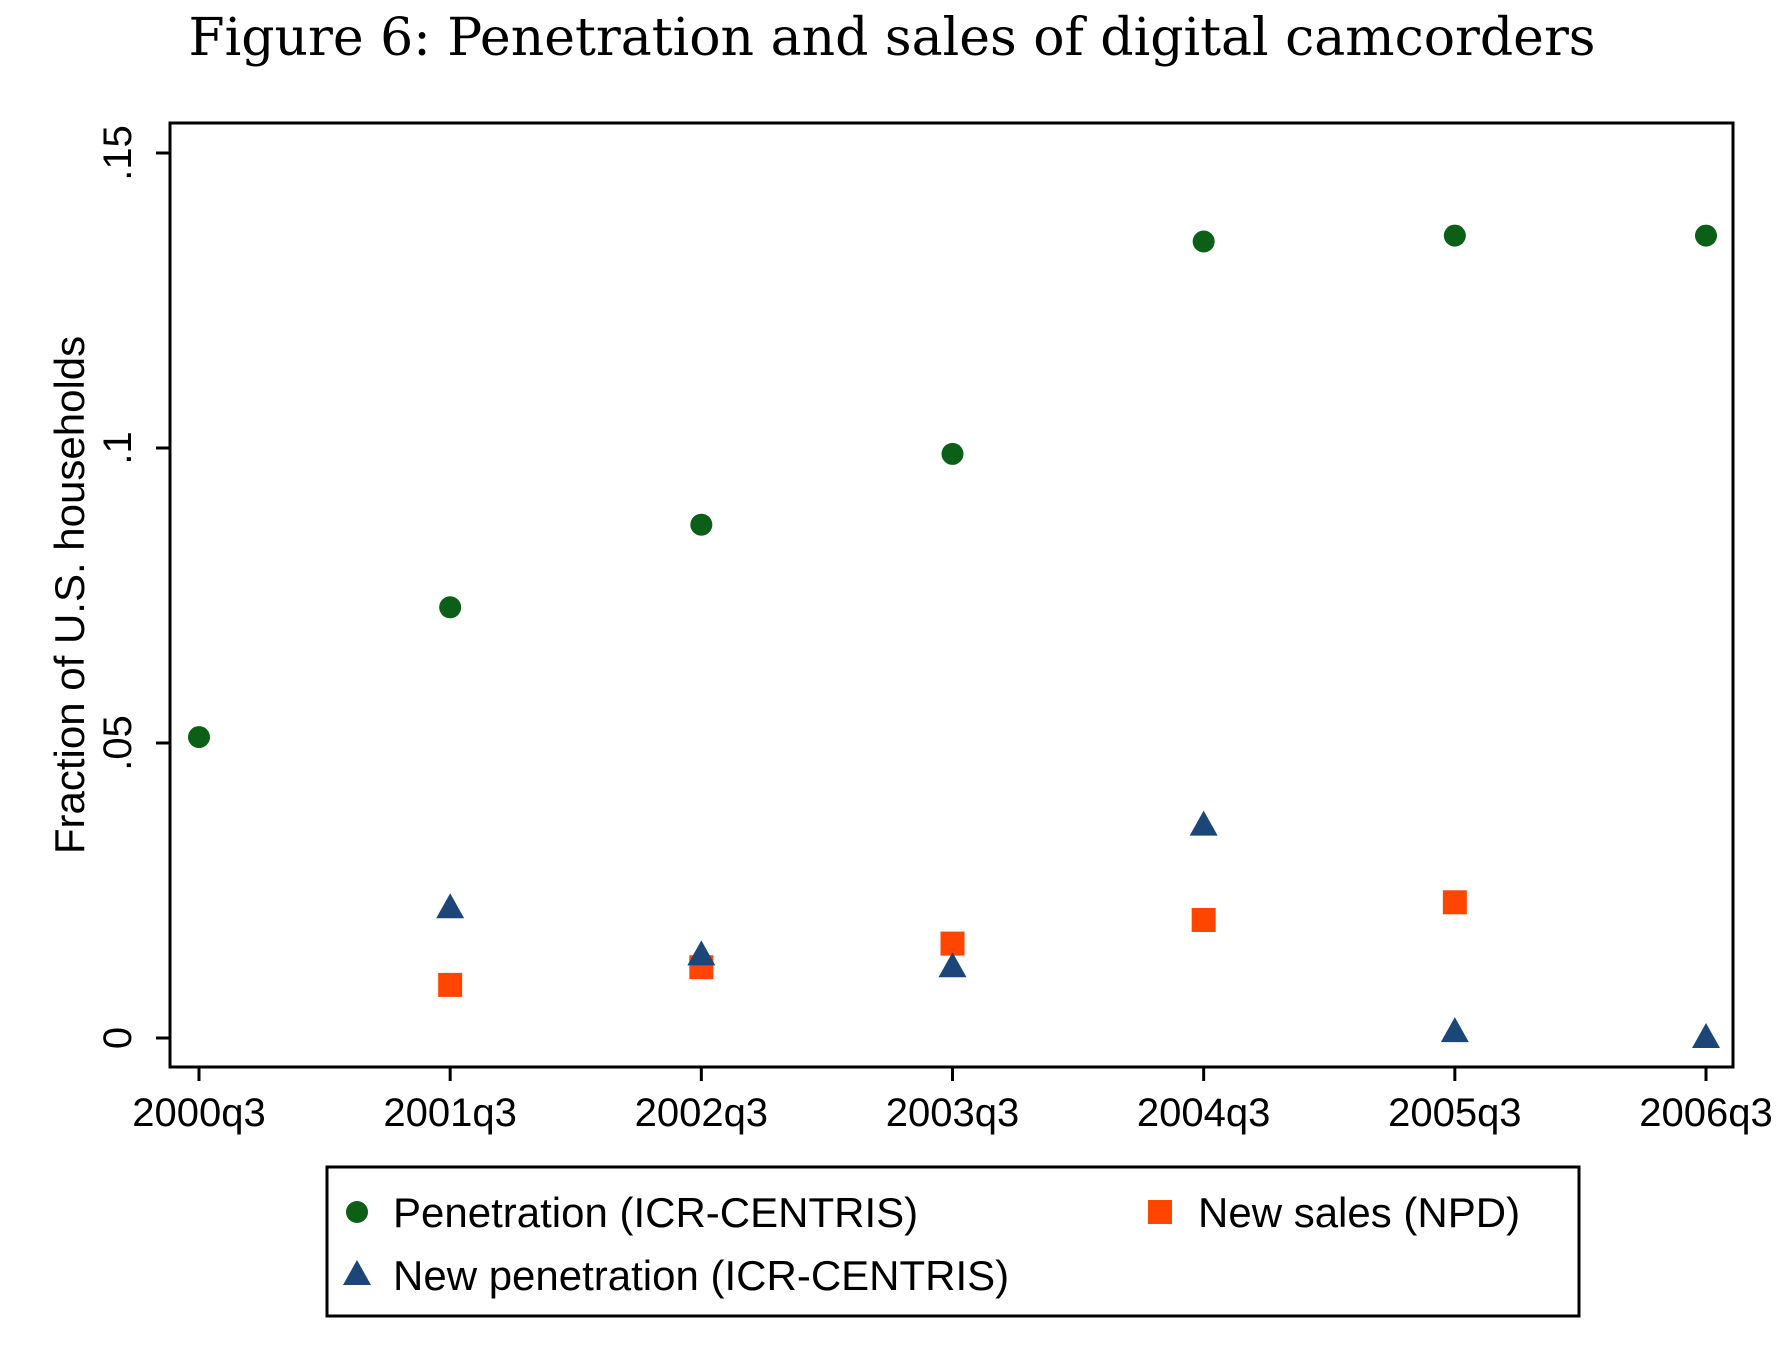 The image size is (1784, 1351). What do you see at coordinates (449, 1113) in the screenshot?
I see `x-tick-label: 2001q3` at bounding box center [449, 1113].